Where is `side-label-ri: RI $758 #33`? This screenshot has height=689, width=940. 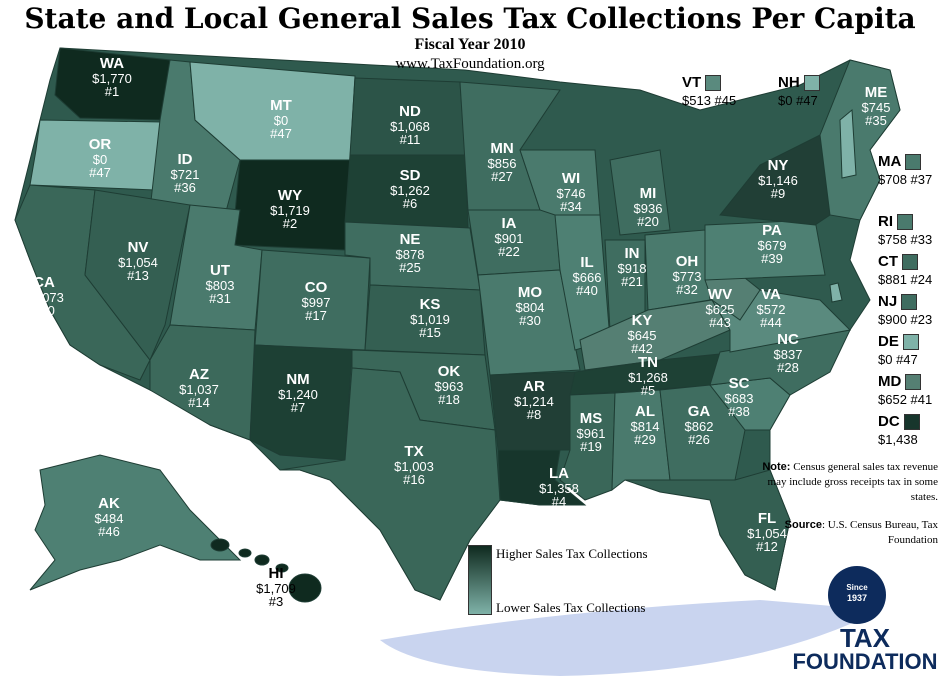
side-label-ri: RI $758 #33 is located at coordinates (905, 230).